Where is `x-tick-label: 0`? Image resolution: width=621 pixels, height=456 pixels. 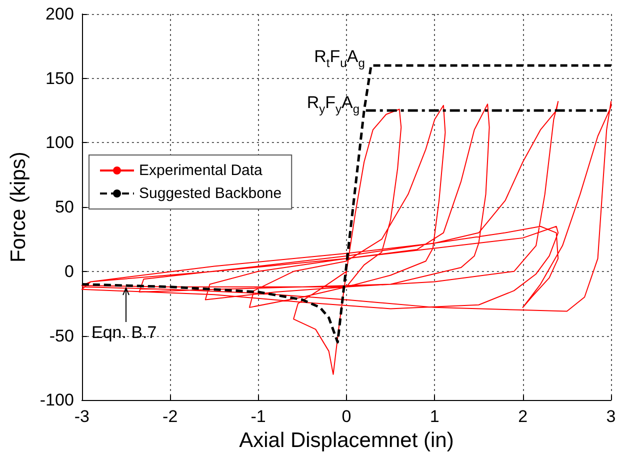
x-tick-label: 0 is located at coordinates (347, 416).